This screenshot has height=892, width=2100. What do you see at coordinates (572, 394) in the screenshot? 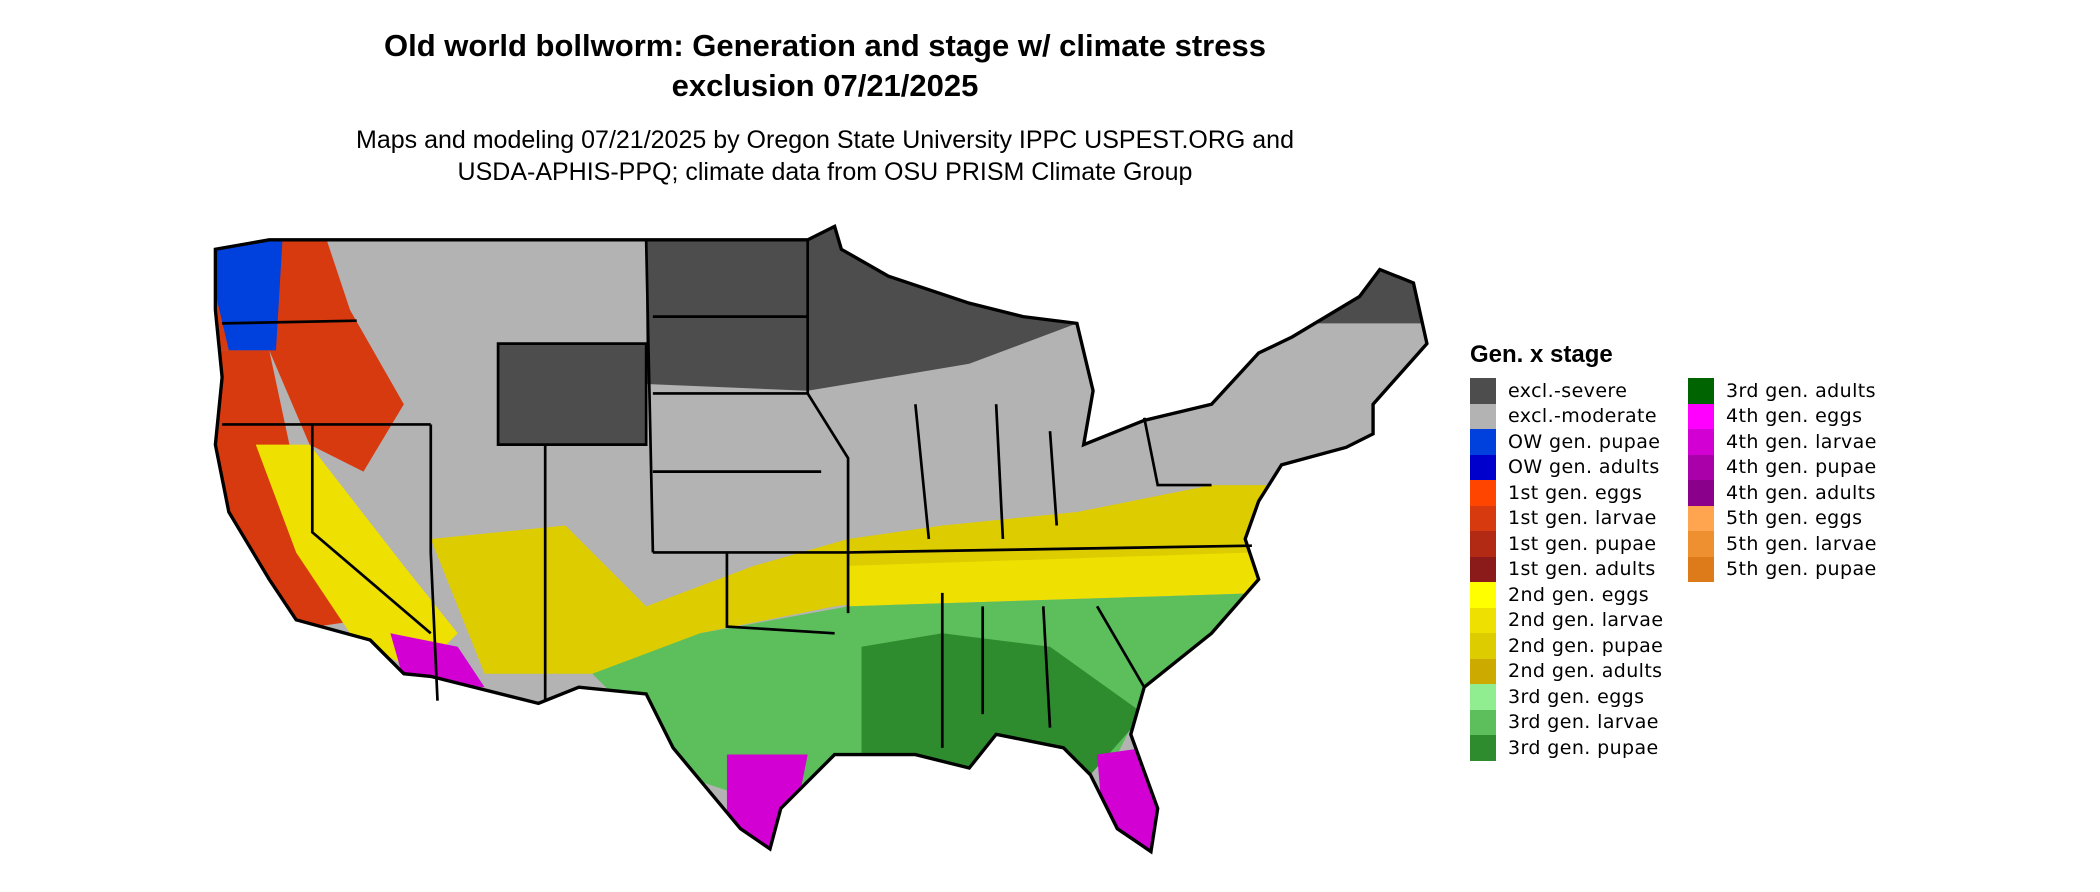
I see `region-excl-severe-wyoming` at bounding box center [572, 394].